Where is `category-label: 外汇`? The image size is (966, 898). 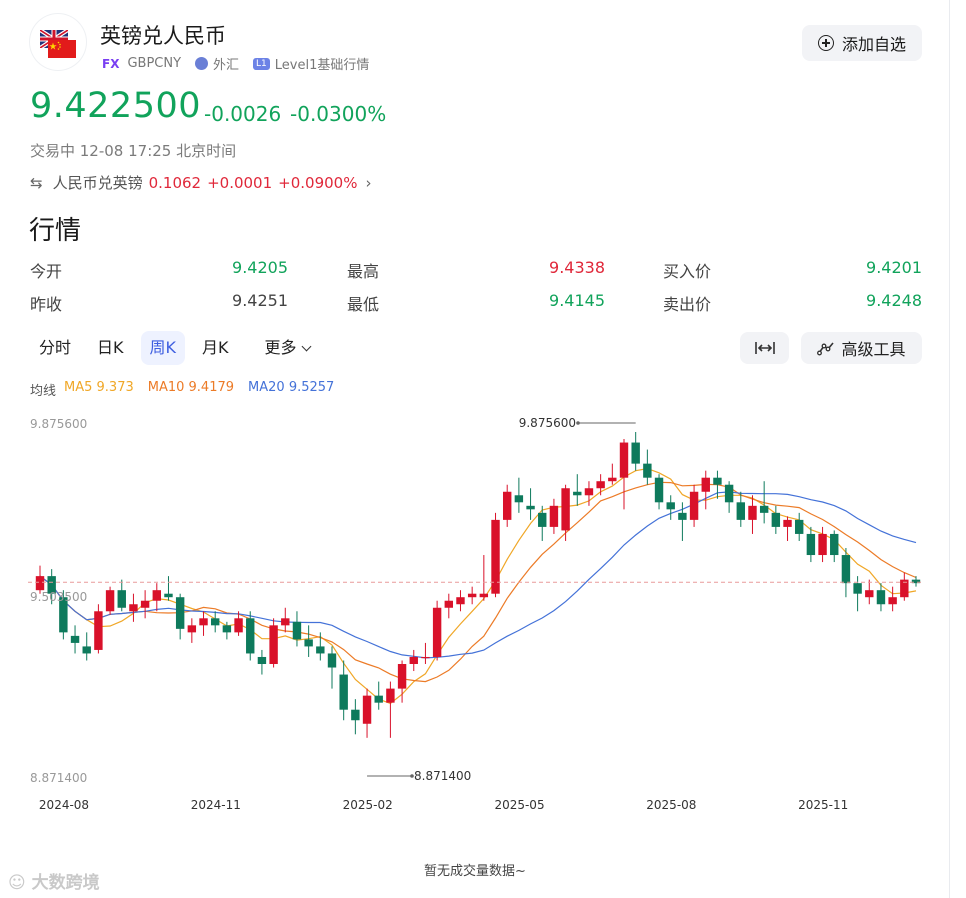
category-label: 外汇 is located at coordinates (226, 65).